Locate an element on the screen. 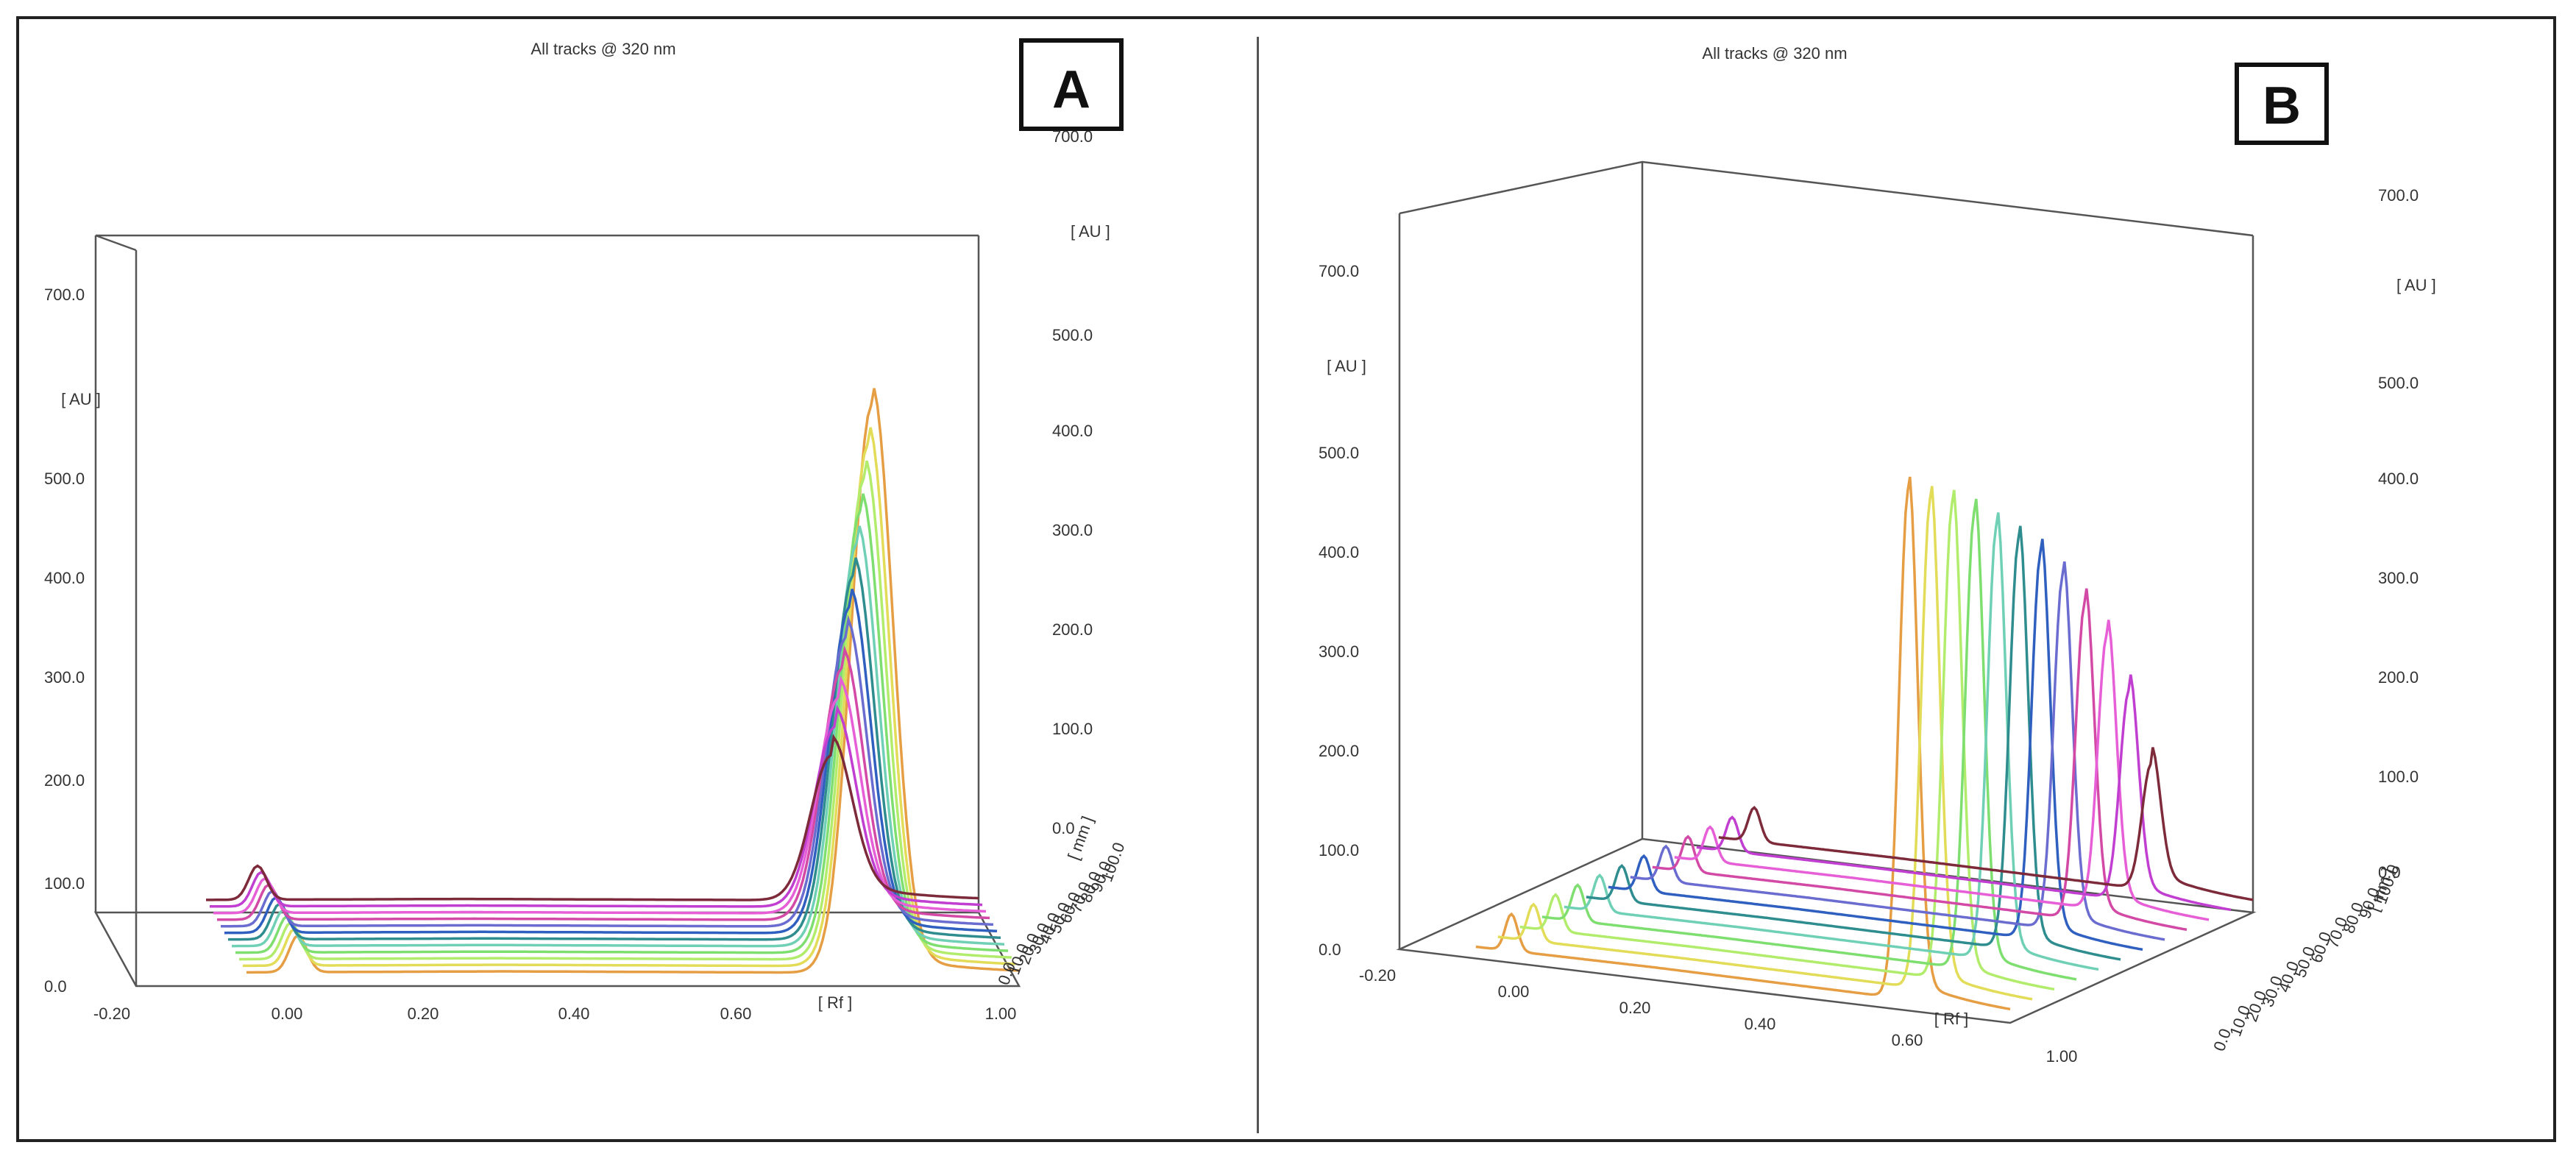 Image resolution: width=2576 pixels, height=1159 pixels. y-tick-left-b: 100.0 is located at coordinates (1339, 850).